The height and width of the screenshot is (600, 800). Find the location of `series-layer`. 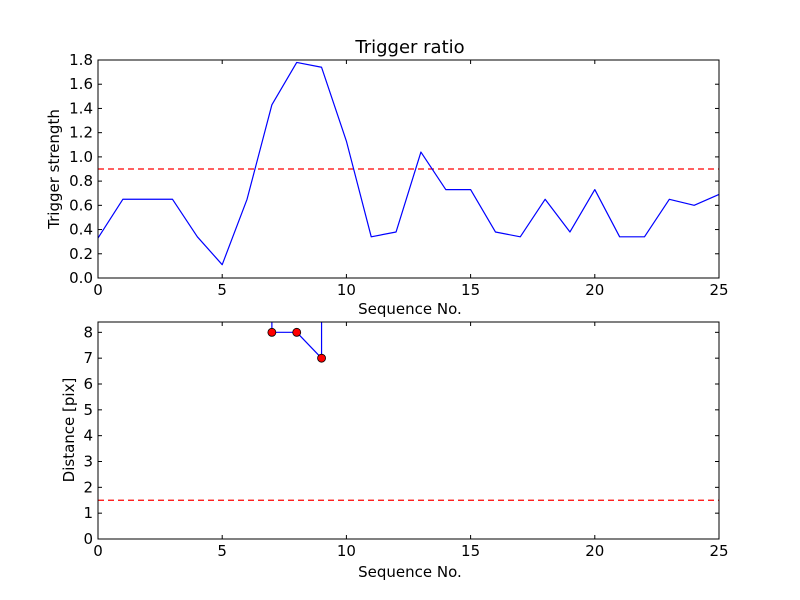

series-layer is located at coordinates (296, 342).